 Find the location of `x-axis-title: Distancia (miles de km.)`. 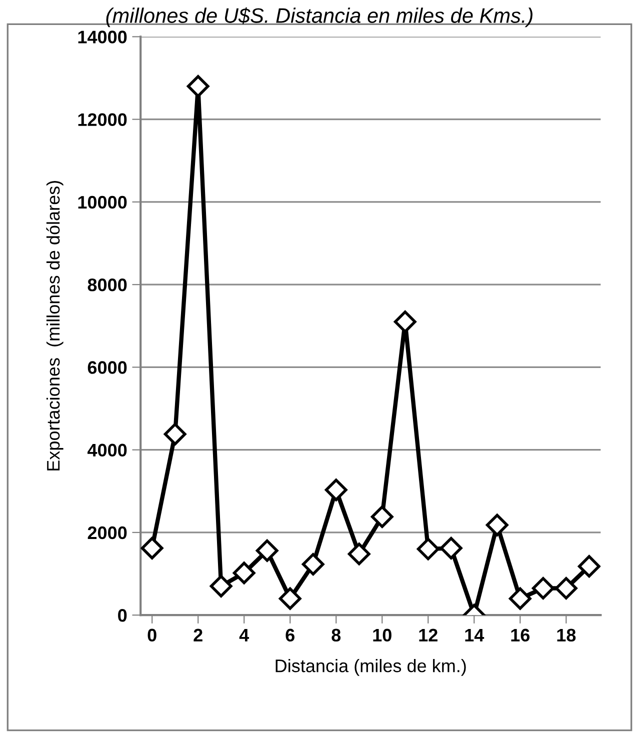

x-axis-title: Distancia (miles de km.) is located at coordinates (371, 667).